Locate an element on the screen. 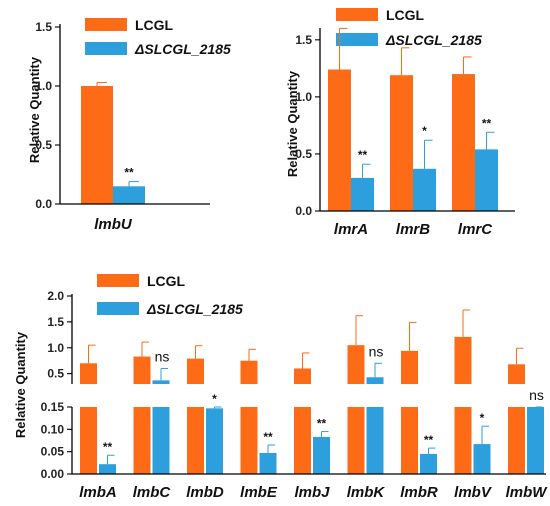 Image resolution: width=550 pixels, height=506 pixels. bar-lower-lcgl-lmbk is located at coordinates (356, 440).